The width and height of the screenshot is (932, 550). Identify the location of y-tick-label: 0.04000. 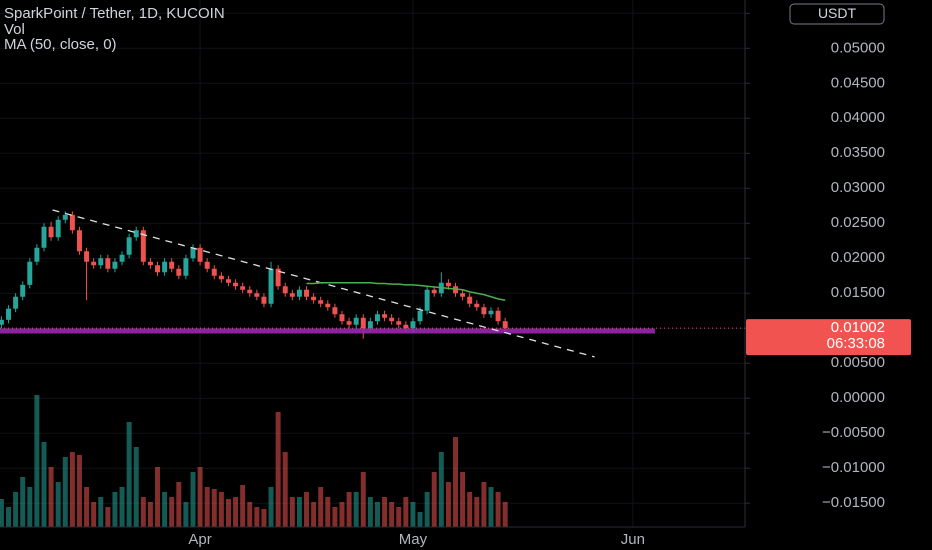
(858, 117).